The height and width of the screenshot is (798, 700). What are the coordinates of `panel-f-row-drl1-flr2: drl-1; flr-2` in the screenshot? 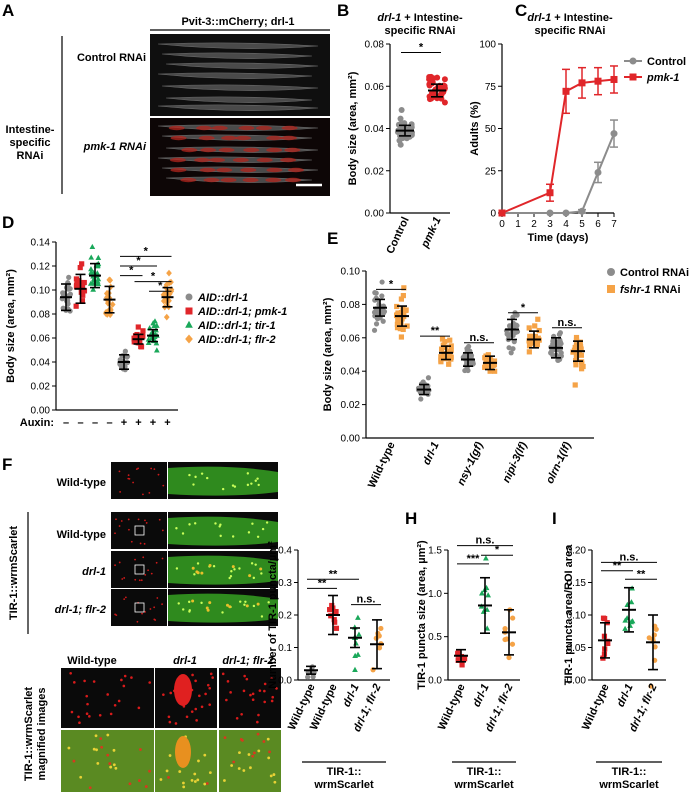 It's located at (80, 610).